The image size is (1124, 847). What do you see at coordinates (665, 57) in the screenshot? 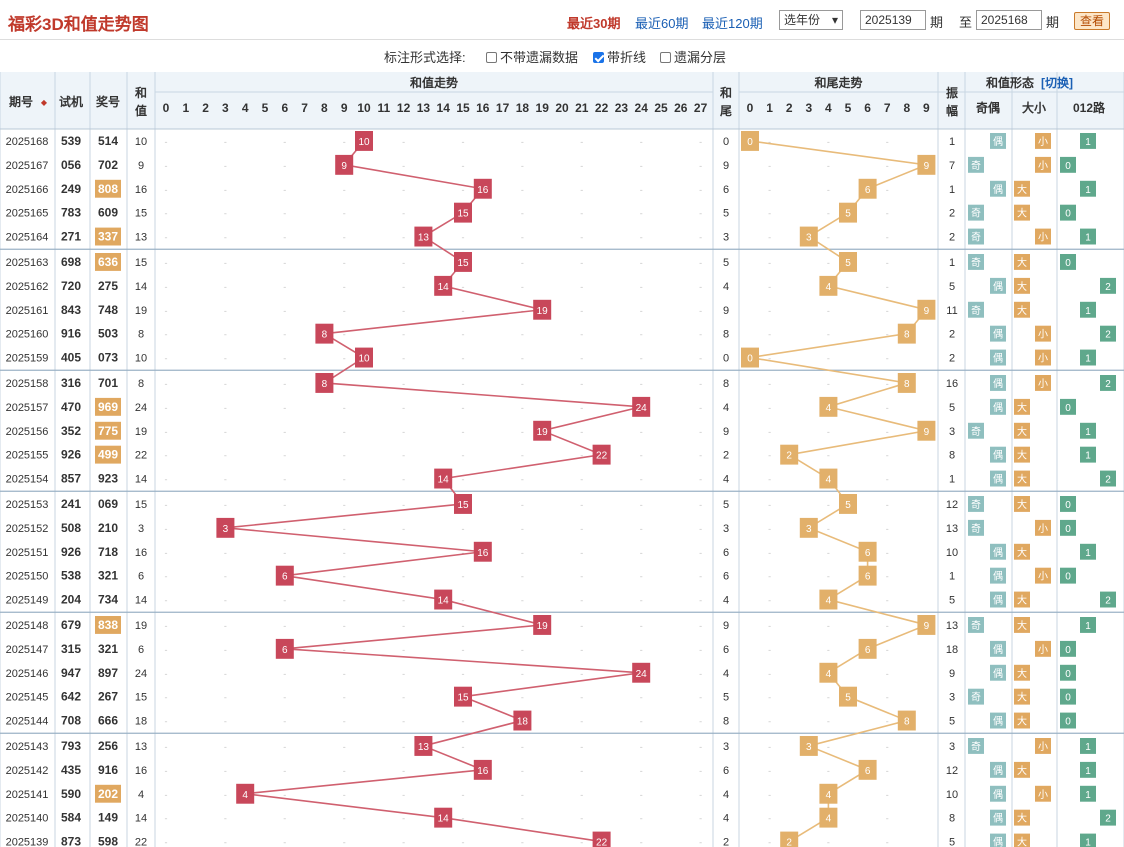
I see `checkbox-miss-layer` at bounding box center [665, 57].